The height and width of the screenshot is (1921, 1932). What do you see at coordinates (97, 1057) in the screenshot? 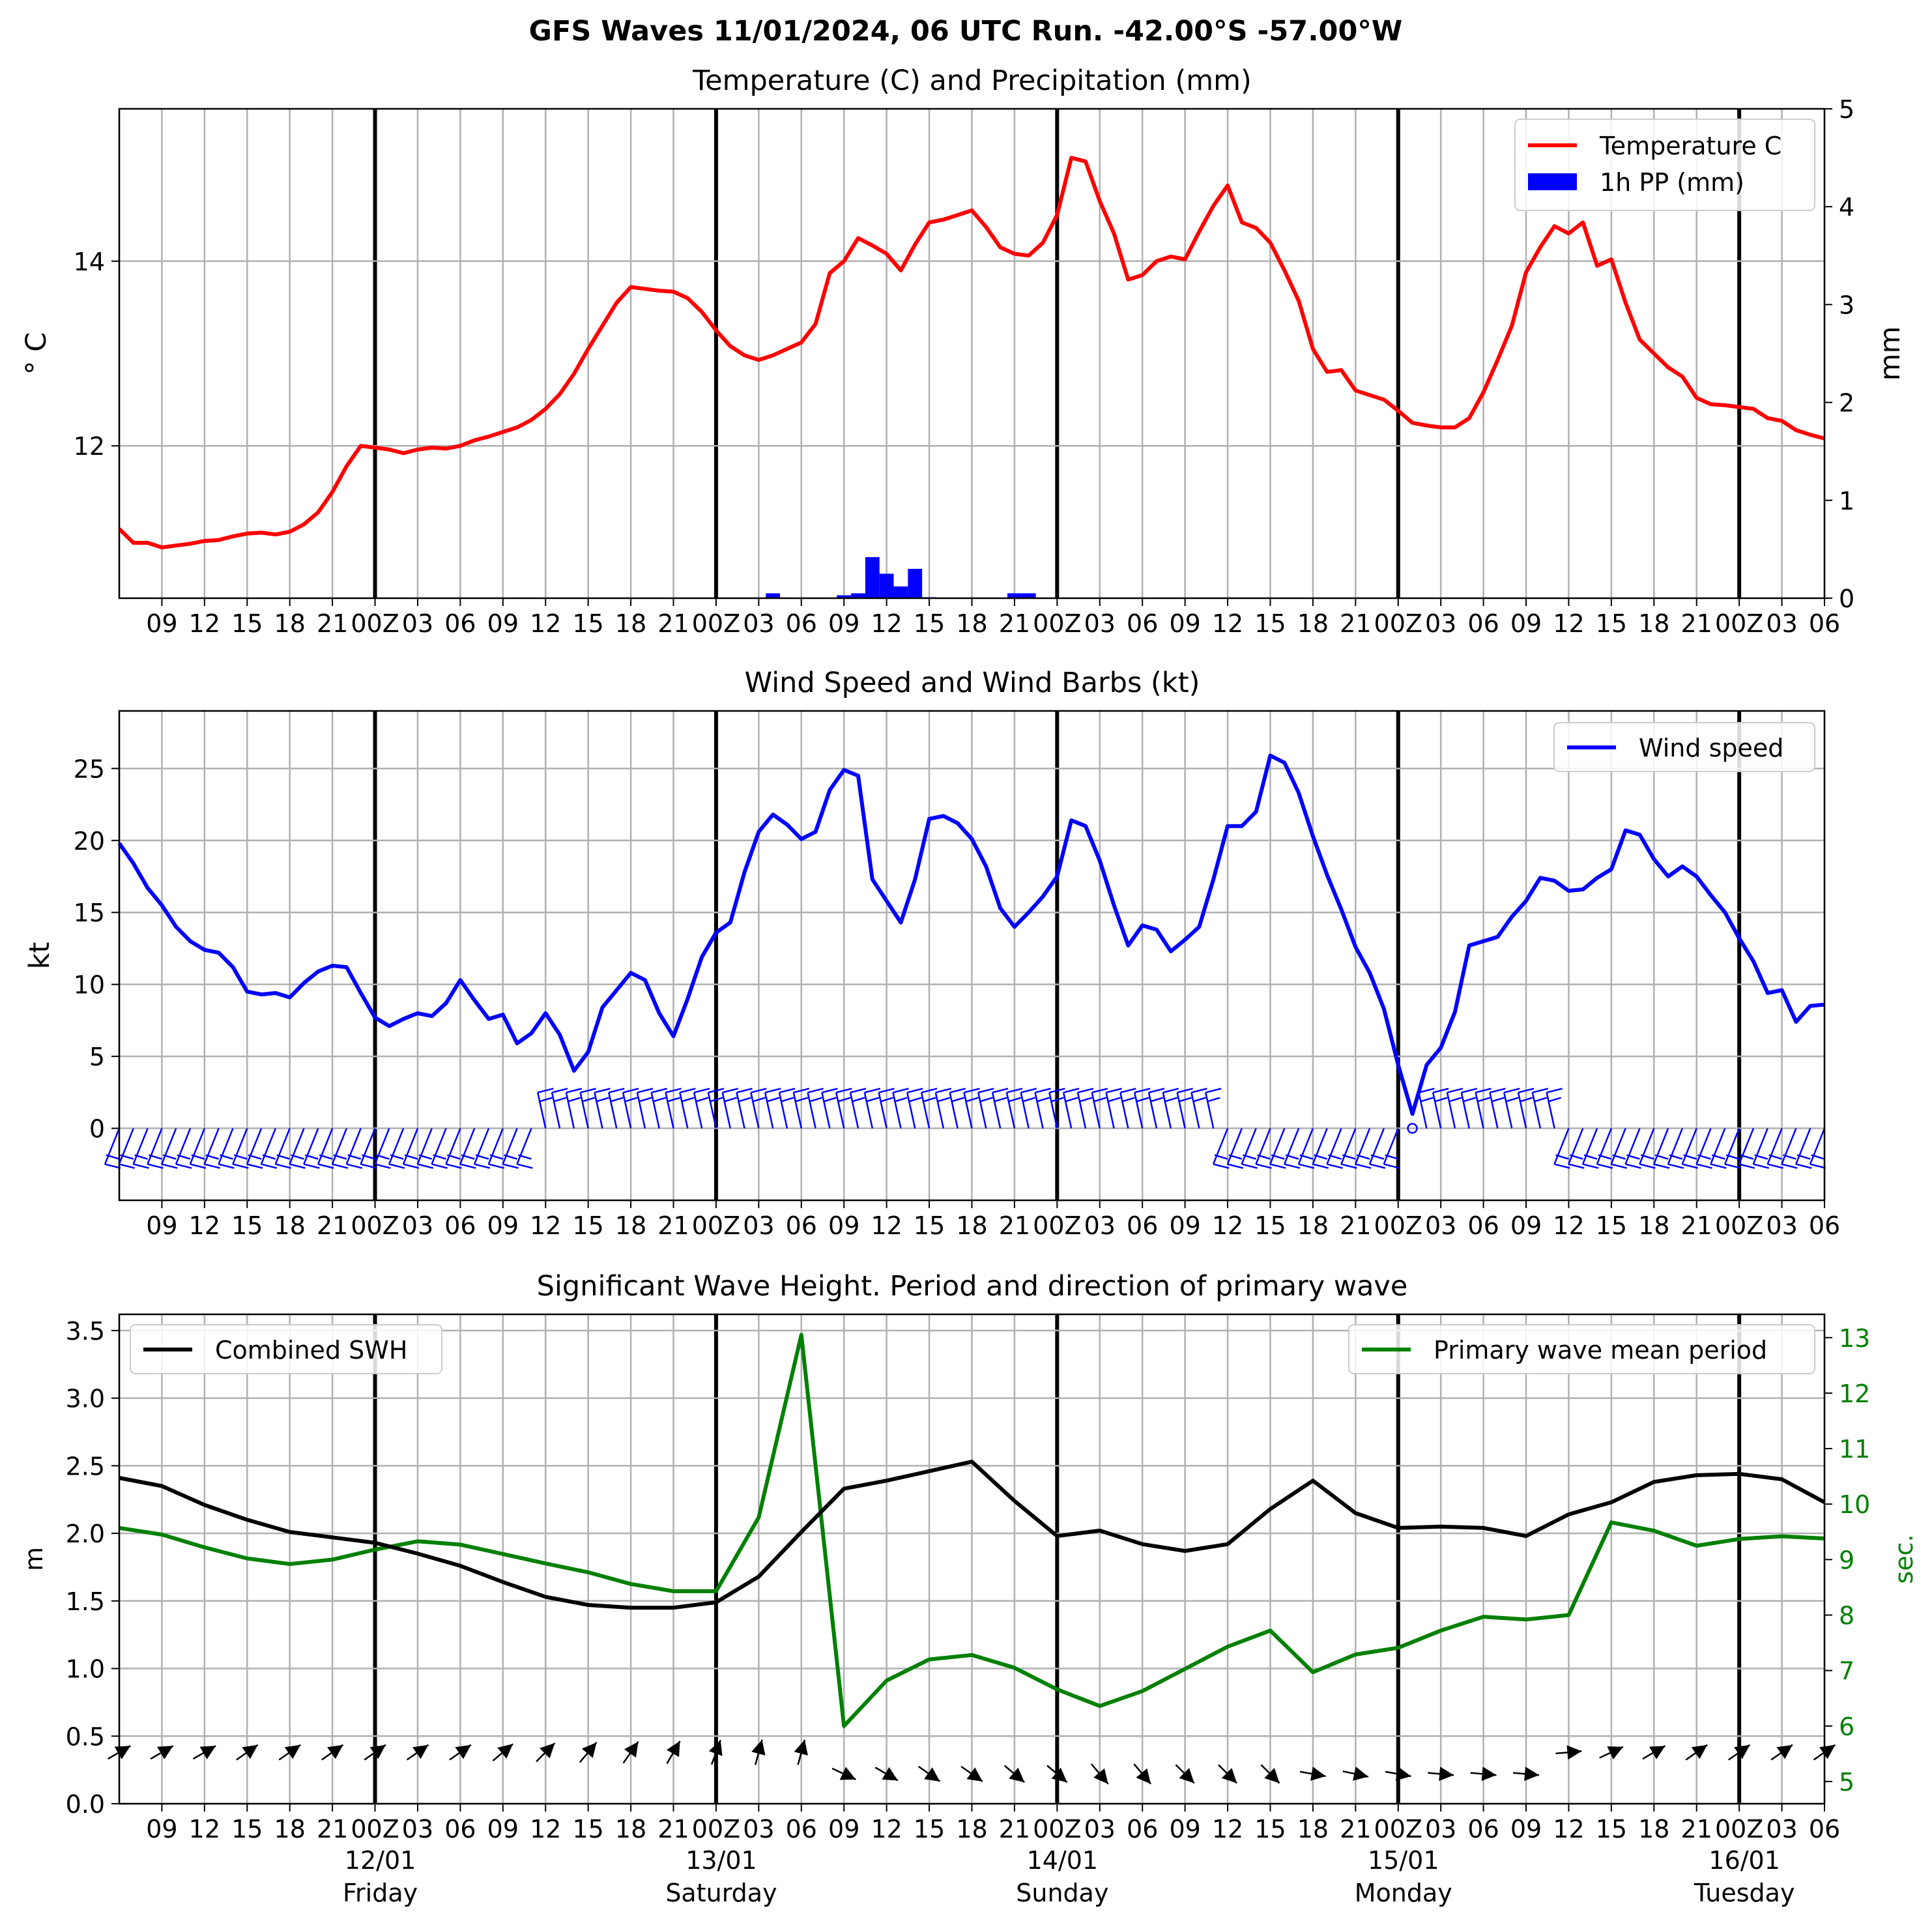
I see `y-tick-label: 5` at bounding box center [97, 1057].